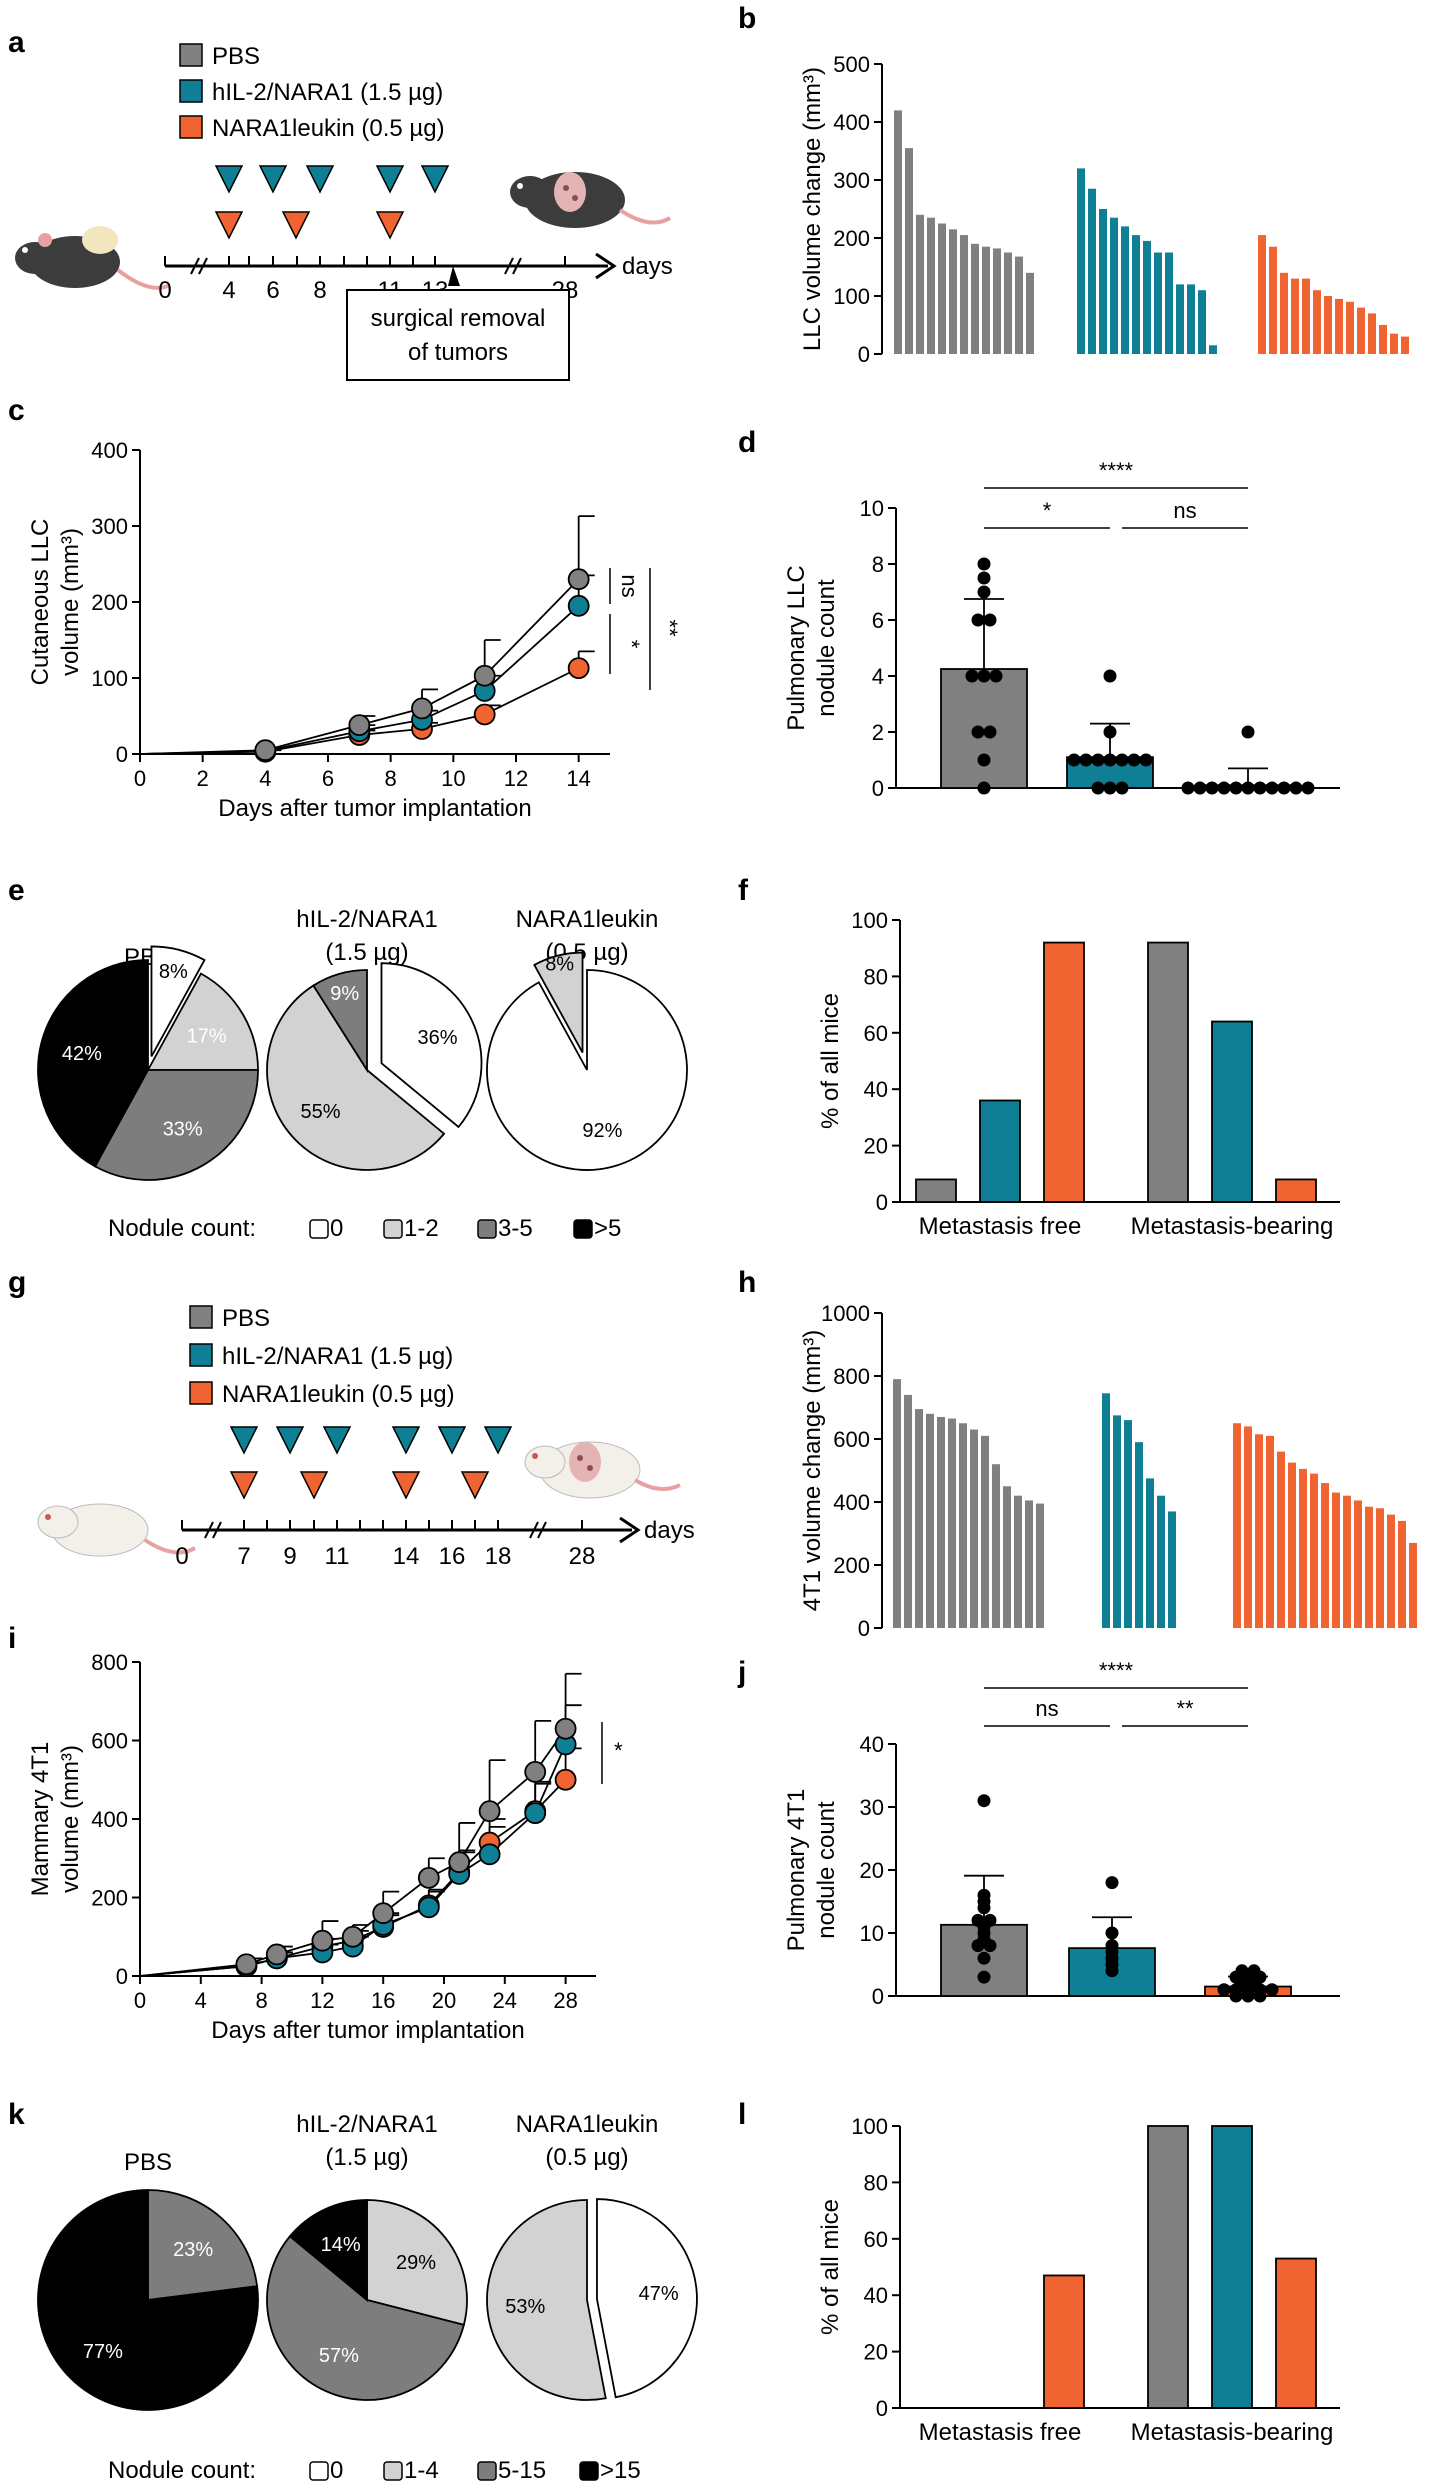 The height and width of the screenshot is (2487, 1442). What do you see at coordinates (328, 128) in the screenshot?
I see `legend-label-nara: NARA1leukin (0.5 µg)` at bounding box center [328, 128].